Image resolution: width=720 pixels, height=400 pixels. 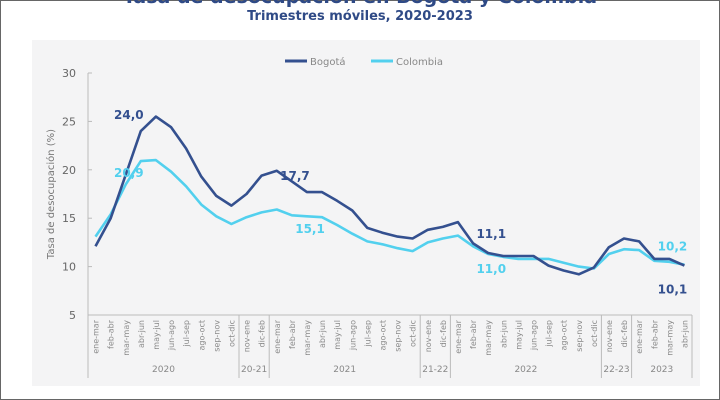 I want to click on y-tick-label: 30, so click(x=69, y=73).